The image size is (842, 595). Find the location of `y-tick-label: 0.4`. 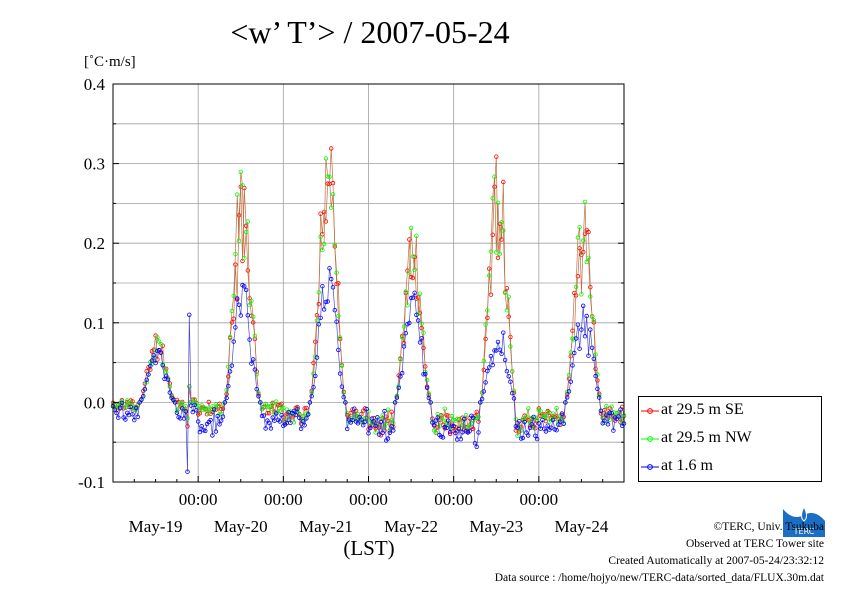

y-tick-label: 0.4 is located at coordinates (95, 84).